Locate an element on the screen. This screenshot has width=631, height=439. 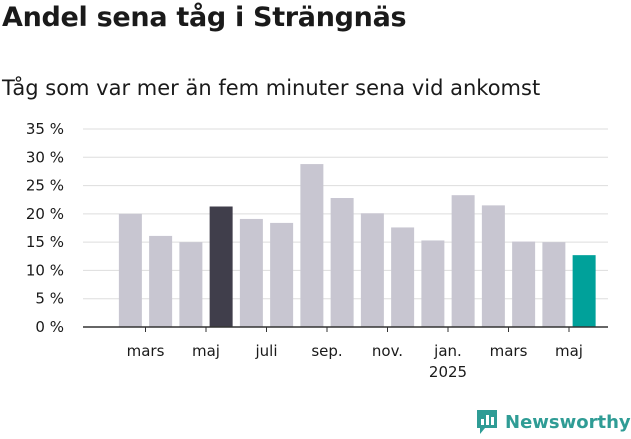
chart-title: Andel sena tåg i Strängnäs is located at coordinates (204, 17).